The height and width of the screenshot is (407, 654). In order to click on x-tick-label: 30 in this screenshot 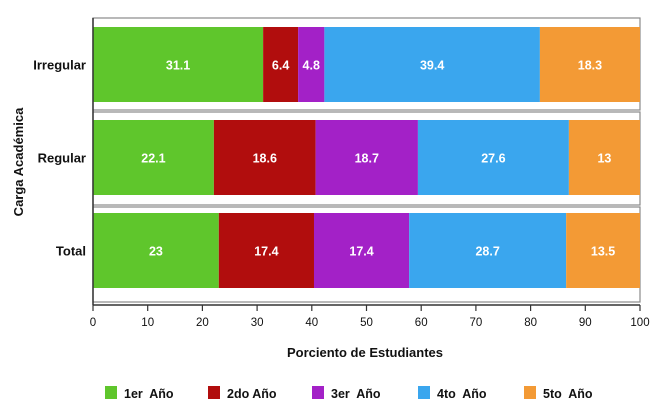, I will do `click(257, 323)`.